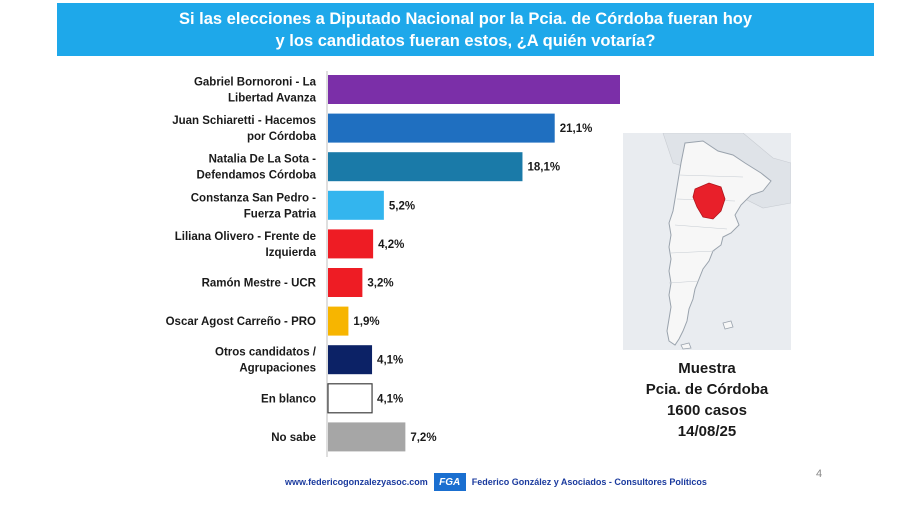 Image resolution: width=900 pixels, height=506 pixels. What do you see at coordinates (257, 168) in the screenshot?
I see `category-label-2: Natalia De La Sota - Defendamos Córdoba` at bounding box center [257, 168].